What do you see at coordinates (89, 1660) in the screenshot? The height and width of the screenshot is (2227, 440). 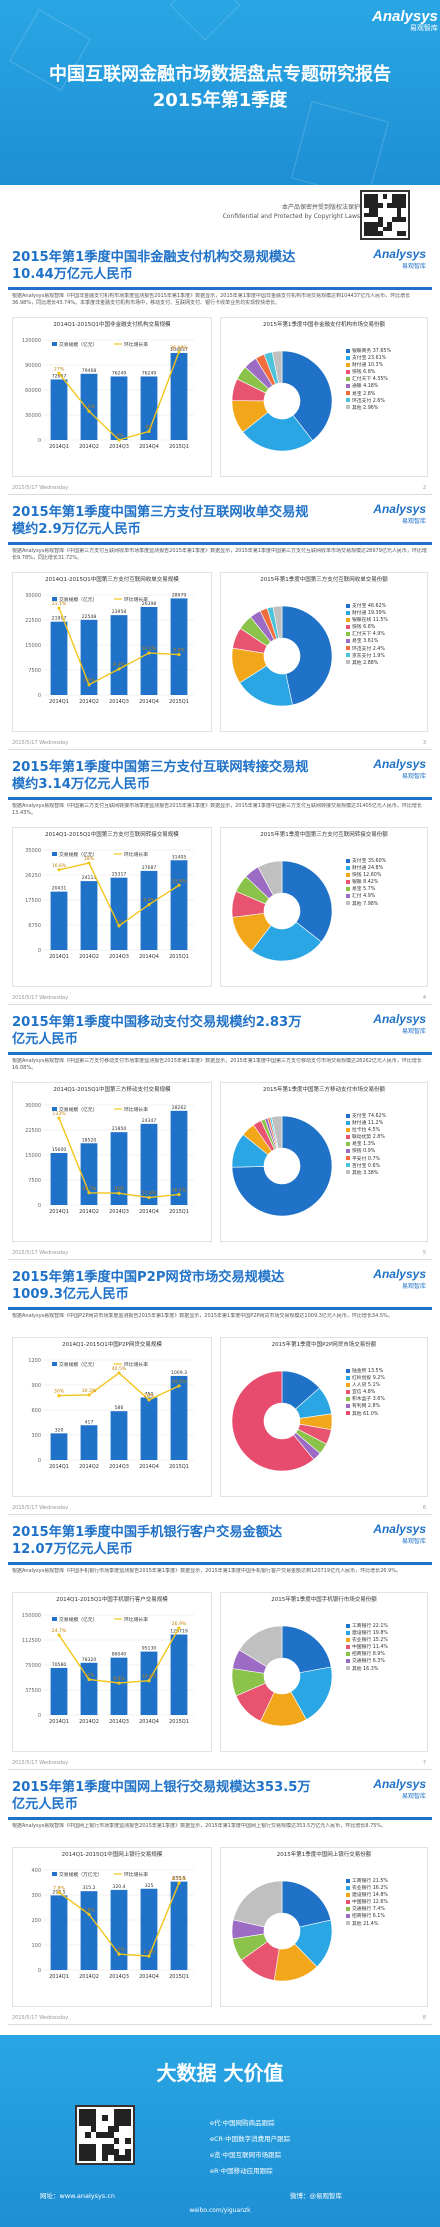 I see `bar-label: 78320` at bounding box center [89, 1660].